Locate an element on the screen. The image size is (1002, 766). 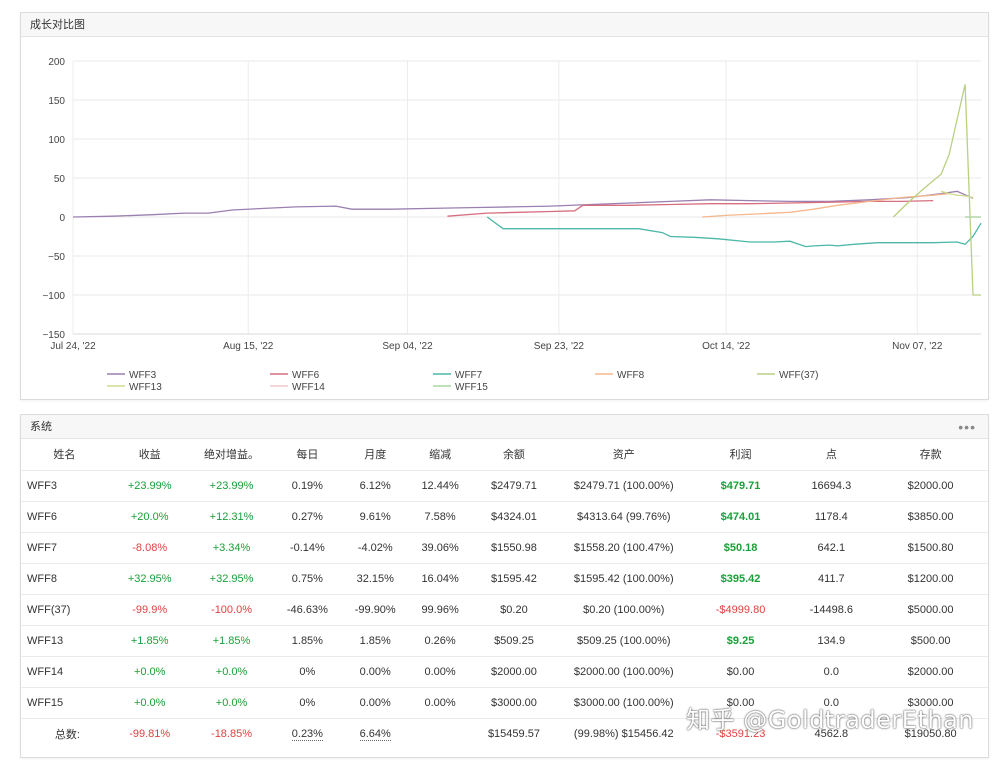
cell-monthly: -99.90% is located at coordinates (375, 610).